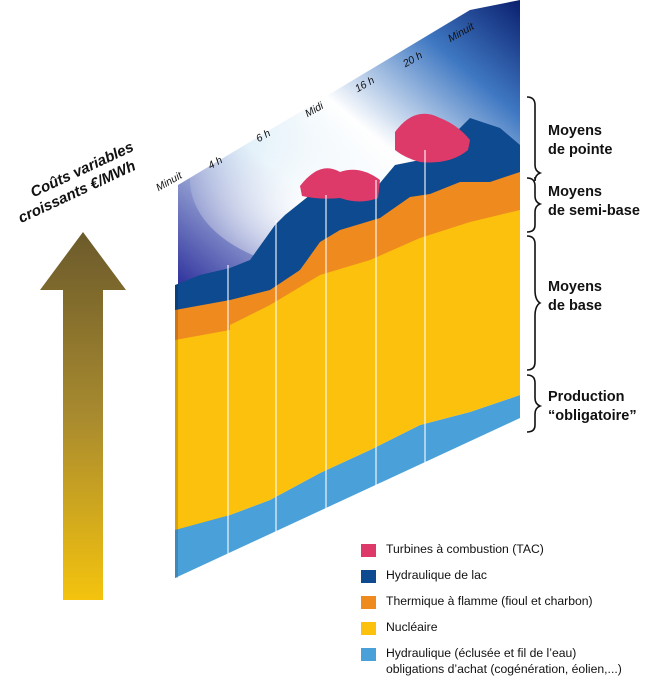  What do you see at coordinates (575, 131) in the screenshot?
I see `group-pointe-line1: Moyens` at bounding box center [575, 131].